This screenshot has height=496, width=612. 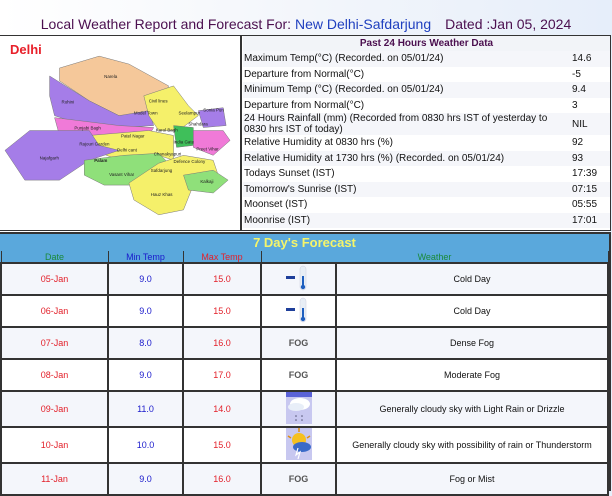 I want to click on map-label: Vasant Vihar, so click(x=122, y=174).